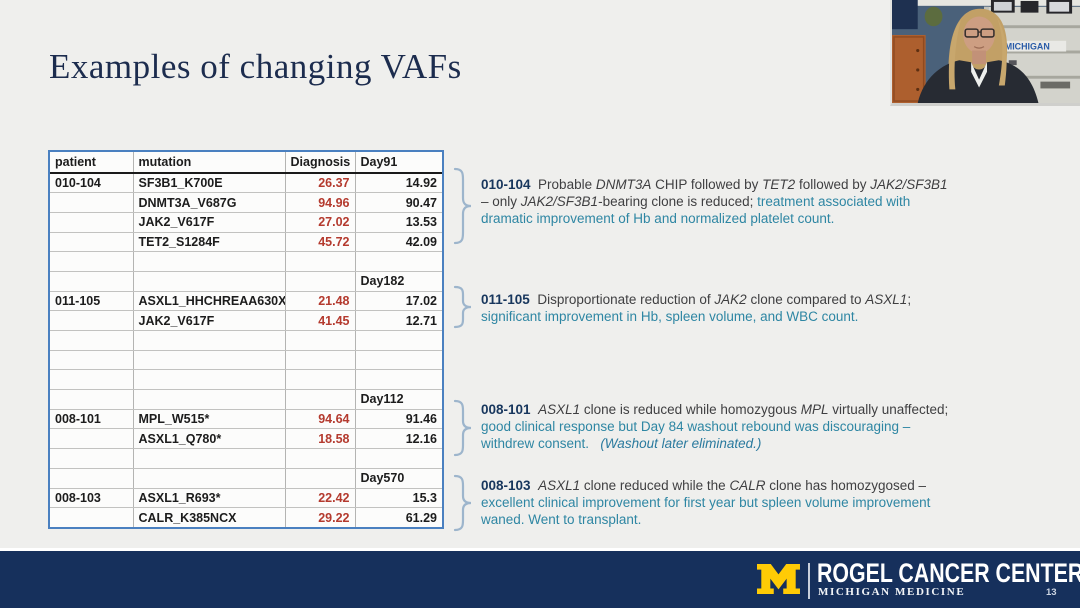 Image resolution: width=1080 pixels, height=608 pixels. What do you see at coordinates (209, 517) in the screenshot?
I see `cell-mutation: CALR_K385NCX` at bounding box center [209, 517].